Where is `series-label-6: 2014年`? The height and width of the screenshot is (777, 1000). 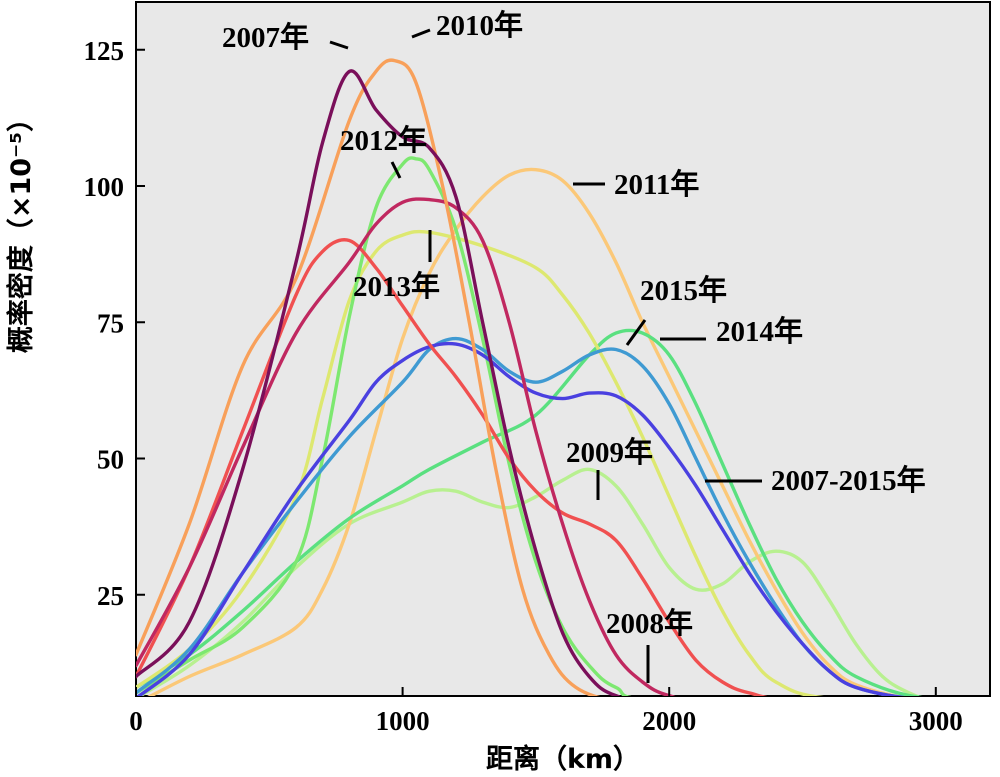 series-label-6: 2014年 is located at coordinates (759, 331).